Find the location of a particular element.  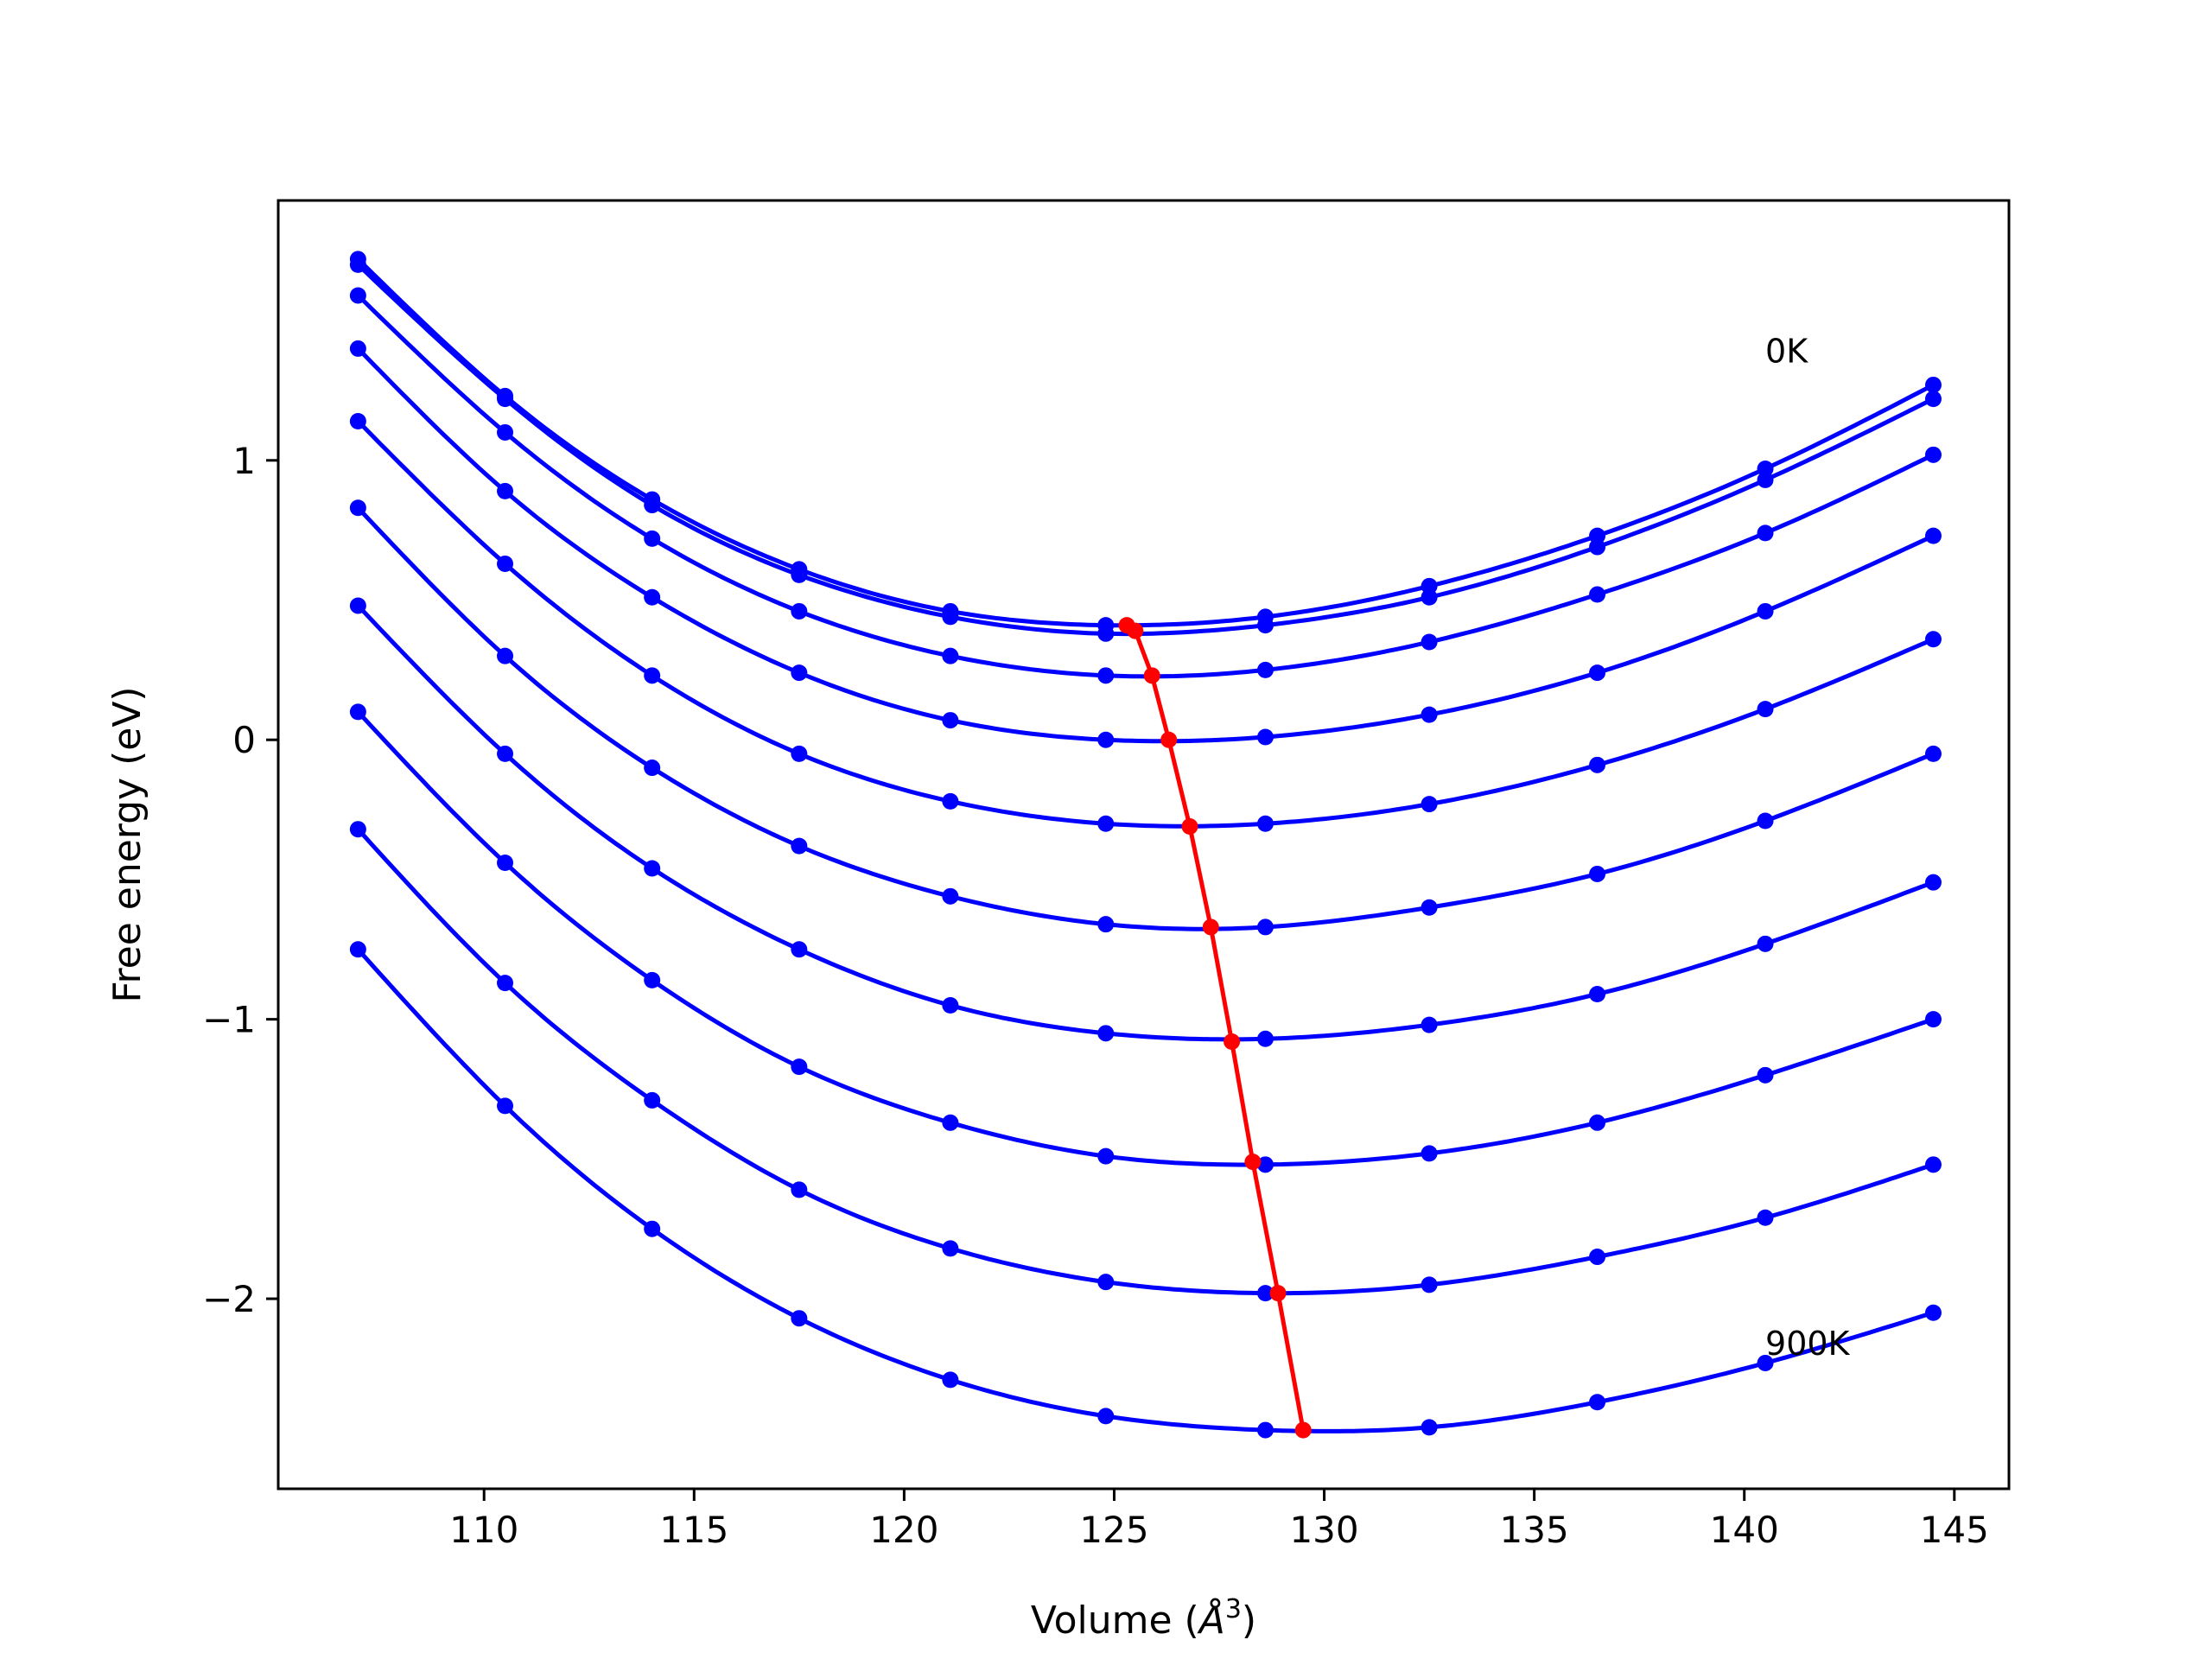

x-tick-label: 140 is located at coordinates (1744, 1530).